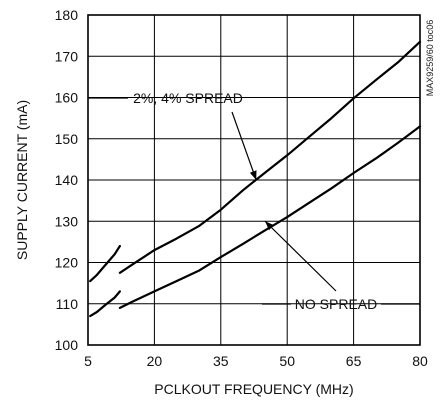 Image resolution: width=442 pixels, height=407 pixels. Describe the element at coordinates (67, 180) in the screenshot. I see `y-tick-label: 140` at that location.